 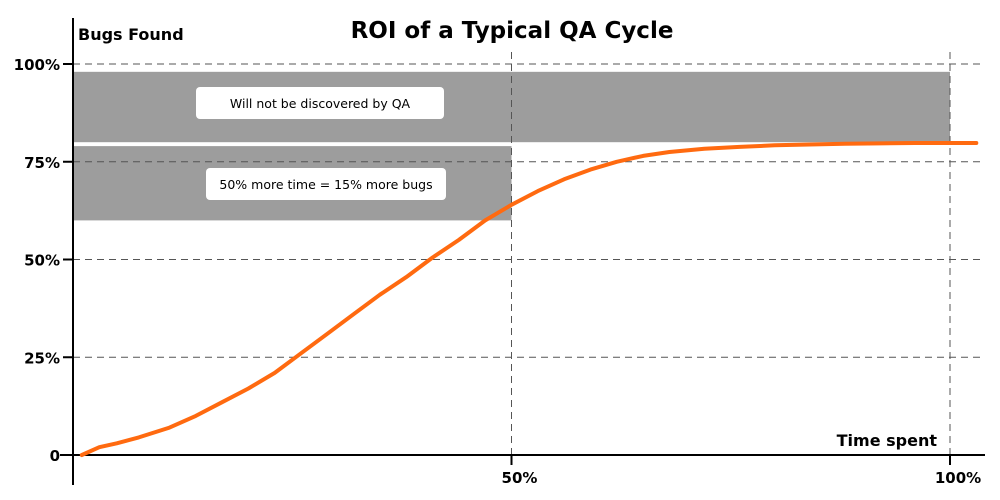 I want to click on y-tick-label-0: 0, so click(x=55, y=456).